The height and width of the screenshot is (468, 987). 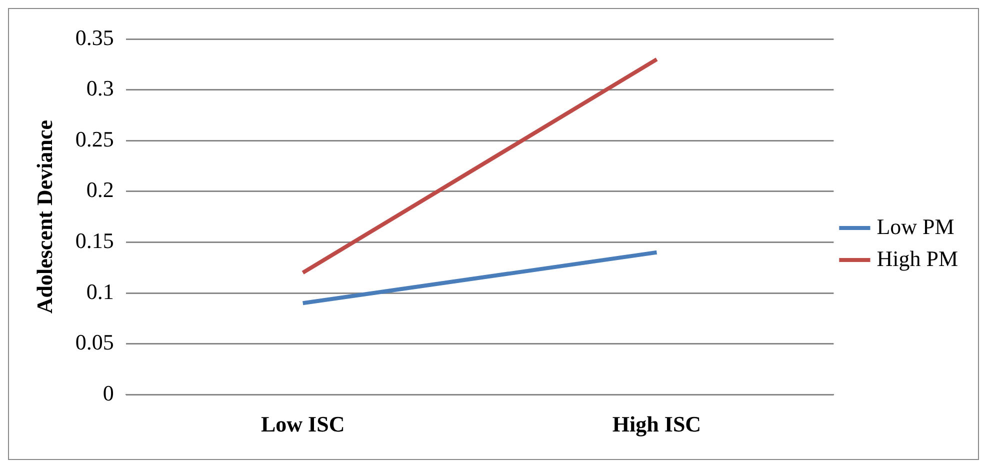 I want to click on y-tick-label: 0.2, so click(x=100, y=189).